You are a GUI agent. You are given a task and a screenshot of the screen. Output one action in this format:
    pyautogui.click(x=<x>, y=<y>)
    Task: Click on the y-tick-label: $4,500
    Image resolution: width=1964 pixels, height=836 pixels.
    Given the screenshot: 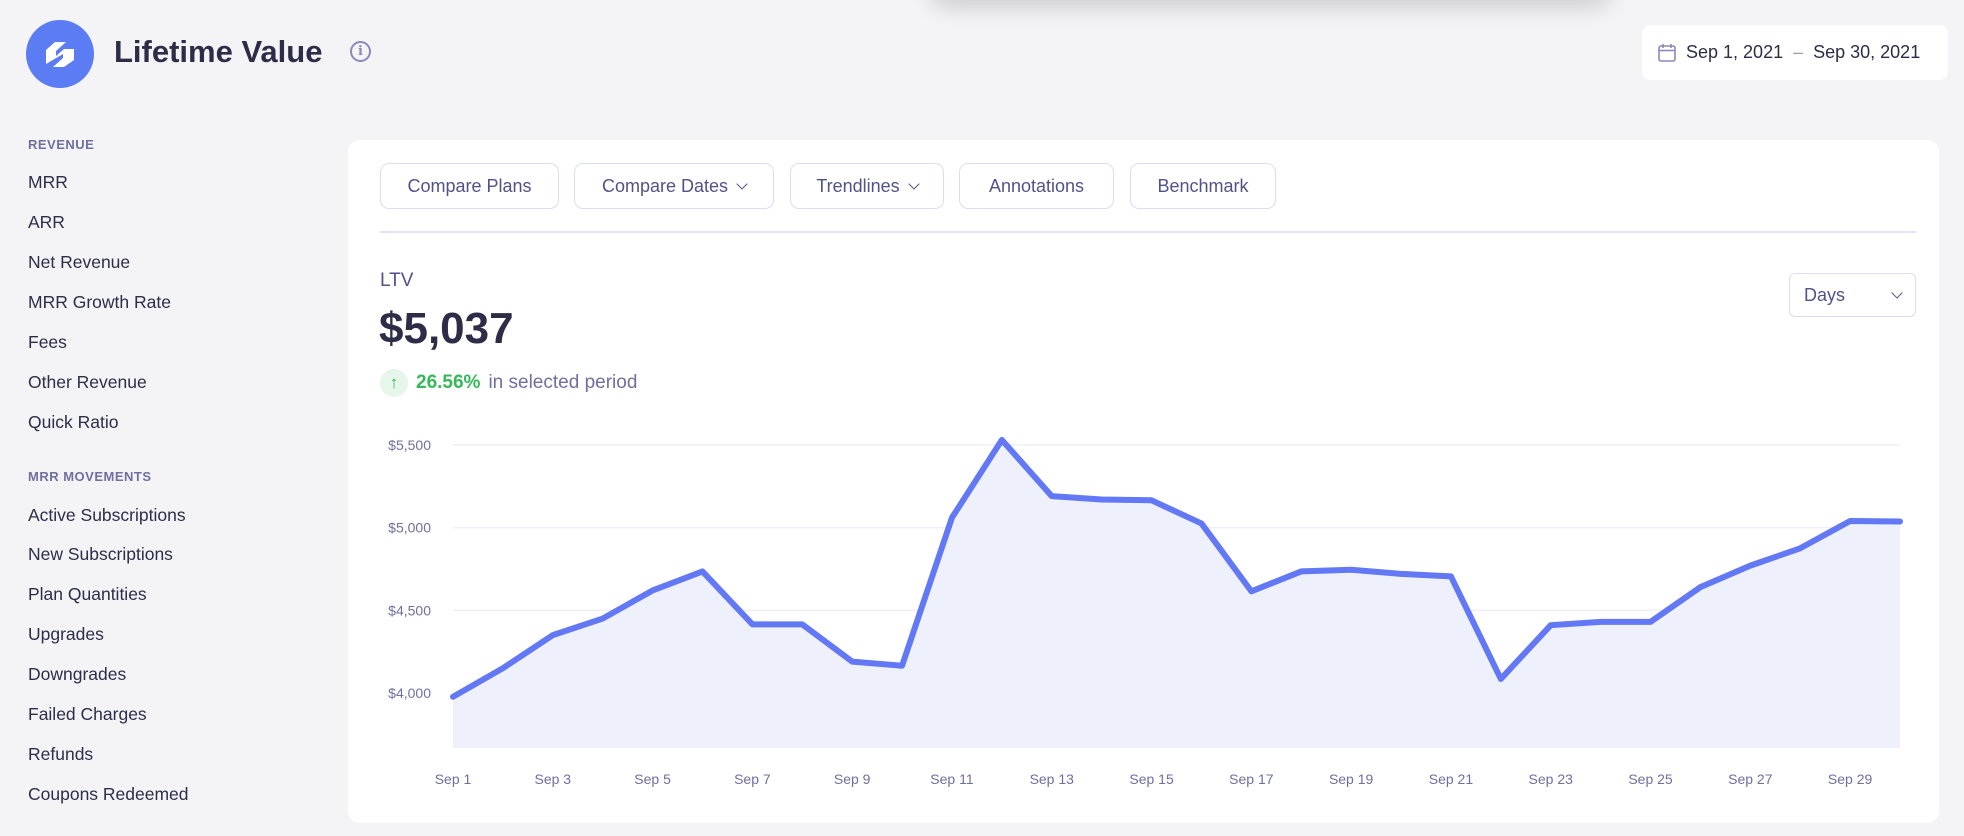 What is the action you would take?
    pyautogui.click(x=409, y=610)
    